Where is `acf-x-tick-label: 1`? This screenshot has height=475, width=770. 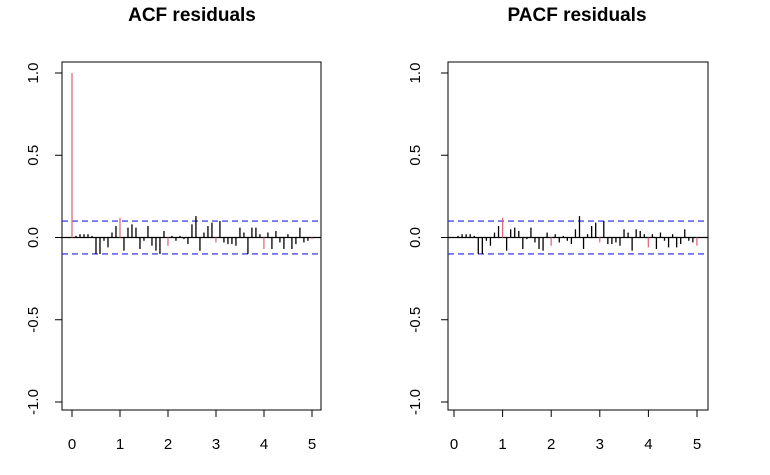
acf-x-tick-label: 1 is located at coordinates (120, 444).